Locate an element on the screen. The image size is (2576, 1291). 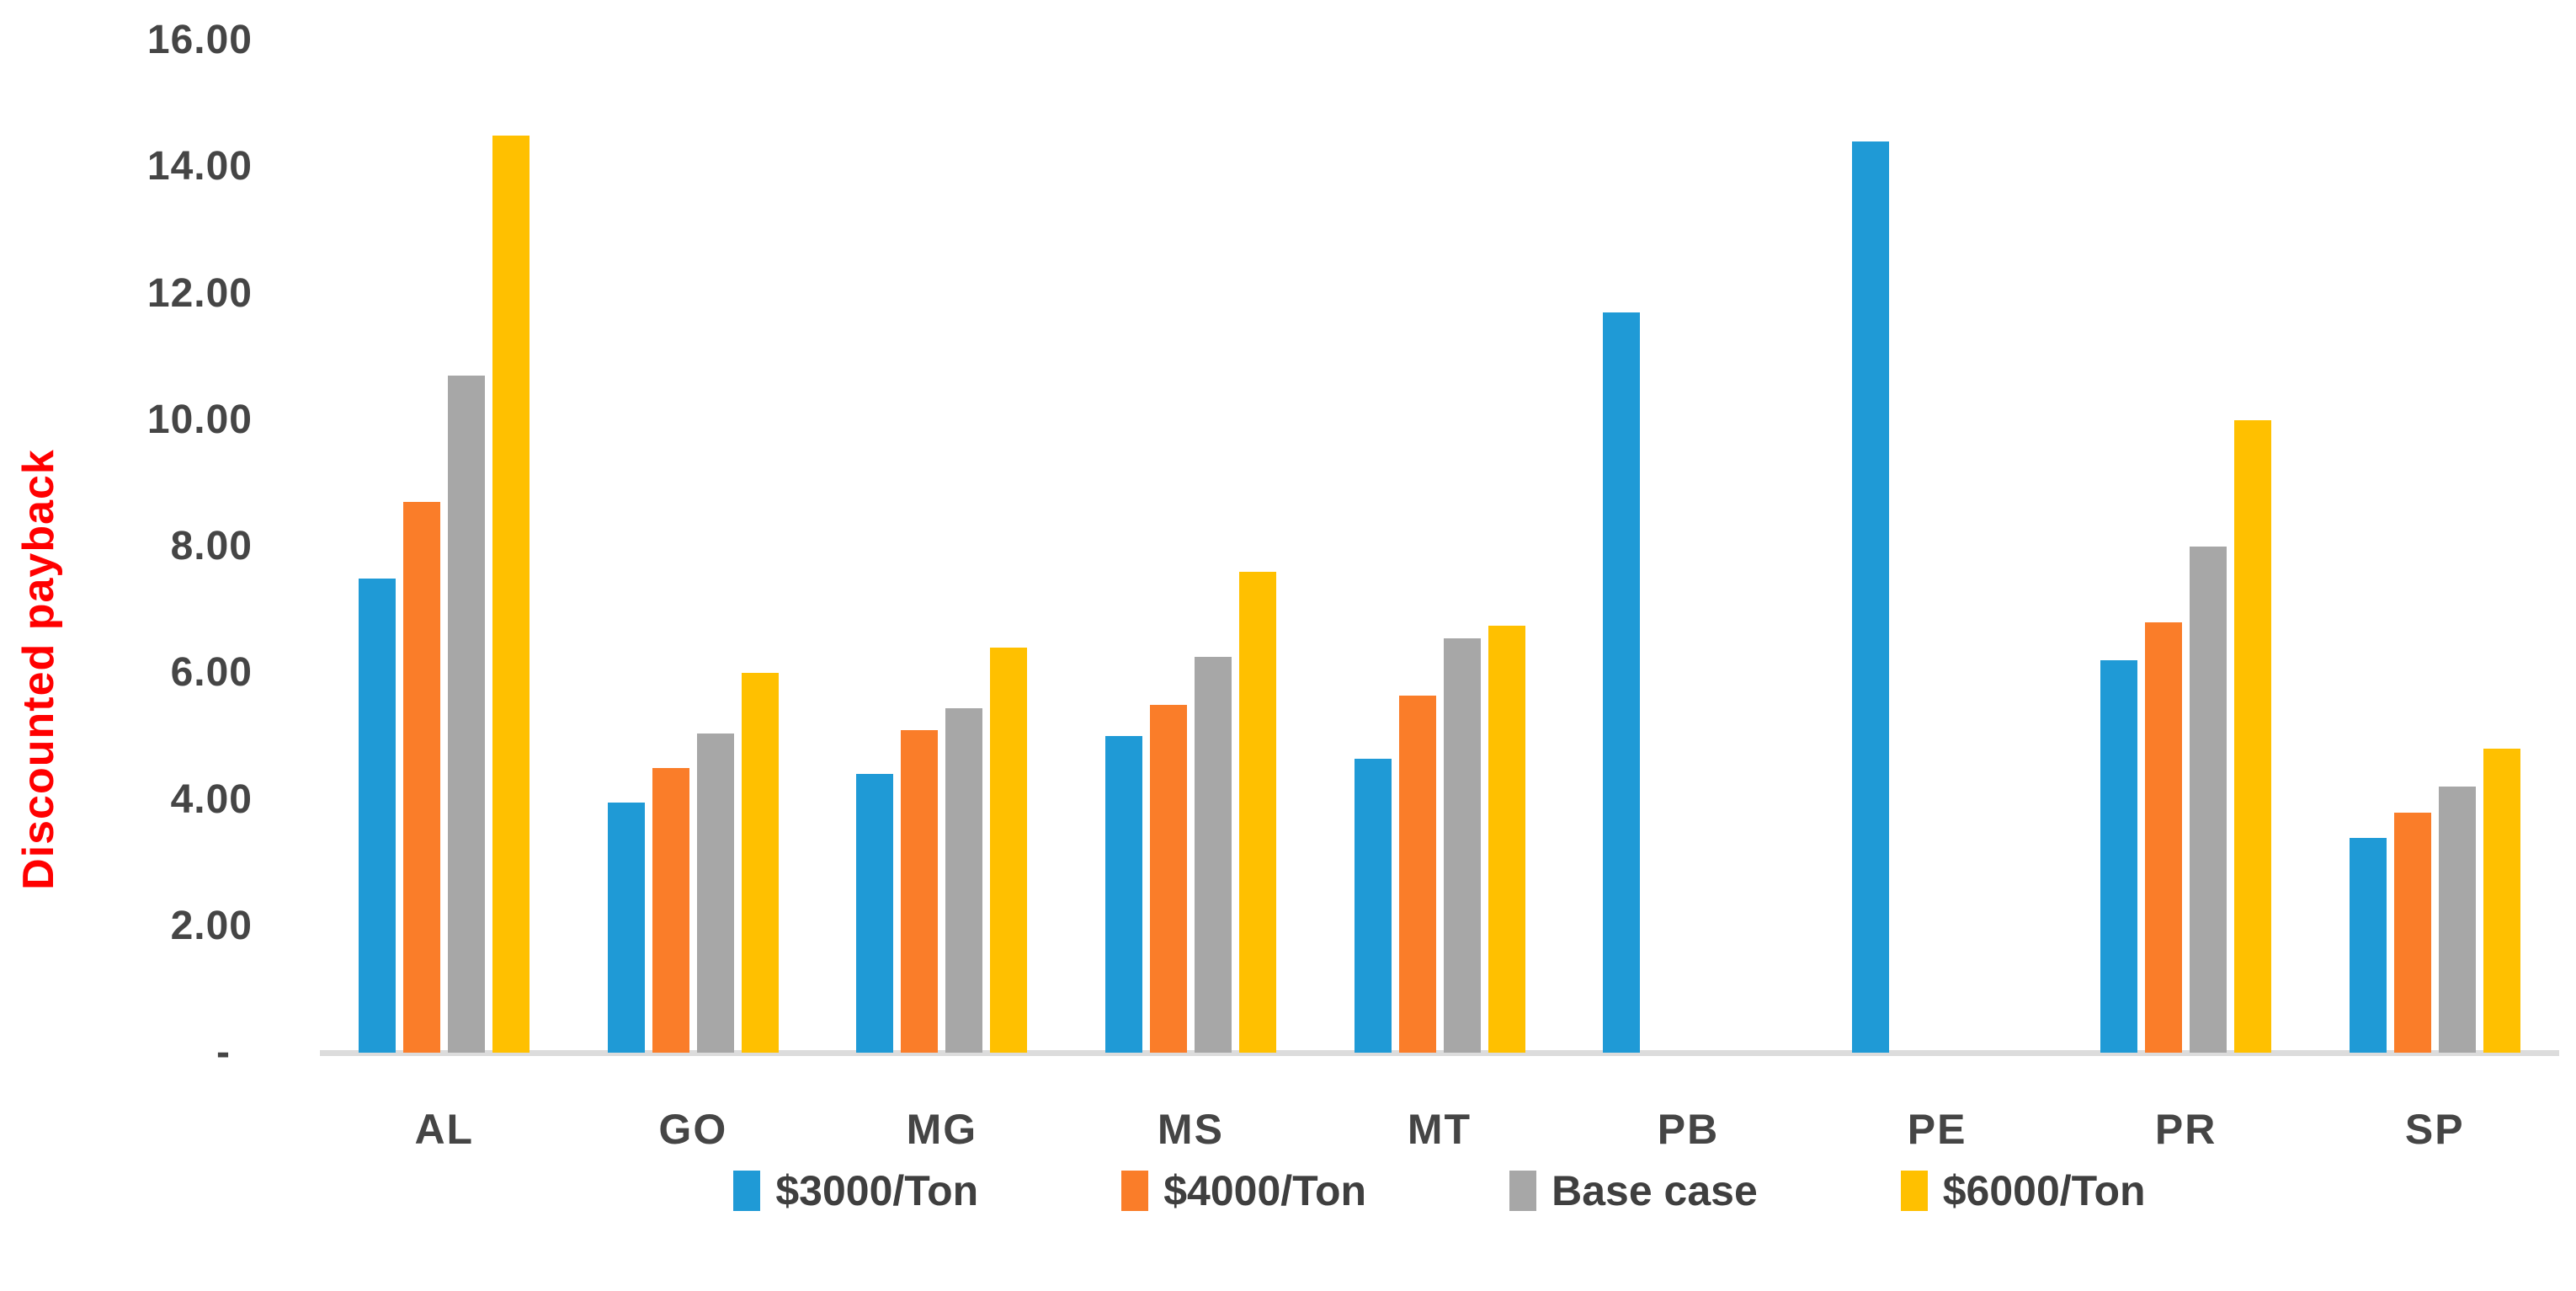
y-tick-label: - is located at coordinates (224, 1052).